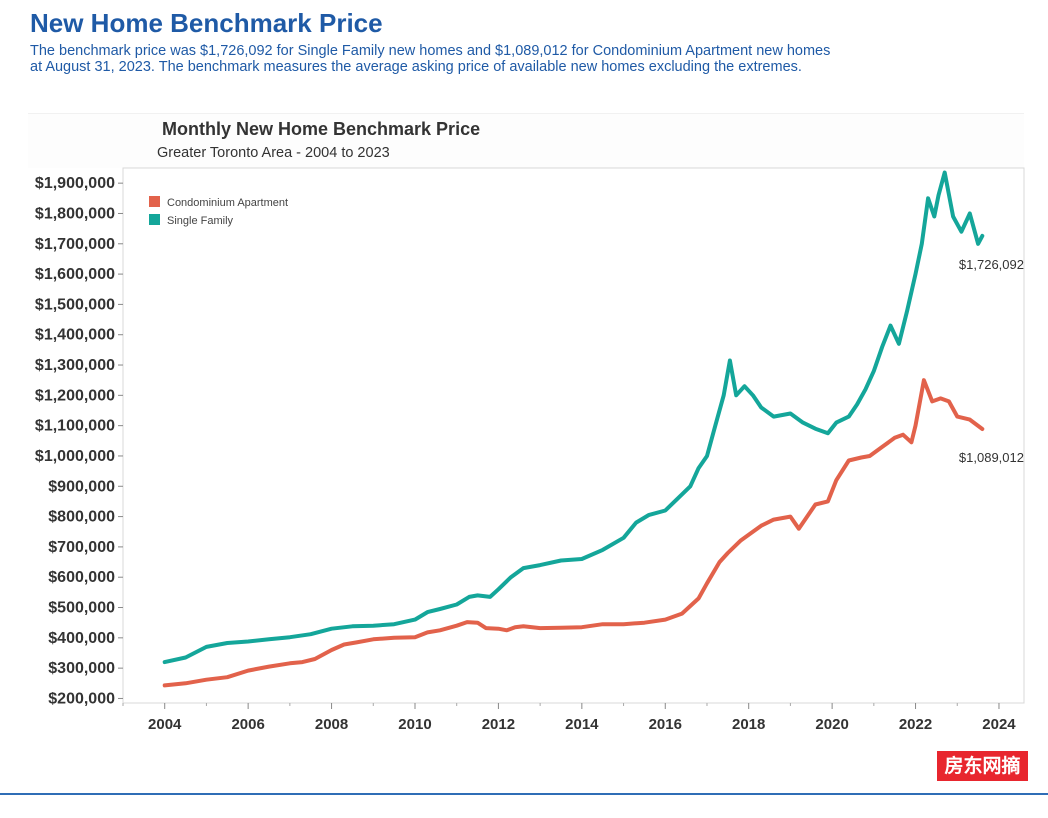 The image size is (1048, 818). I want to click on chart-title-band, so click(526, 140).